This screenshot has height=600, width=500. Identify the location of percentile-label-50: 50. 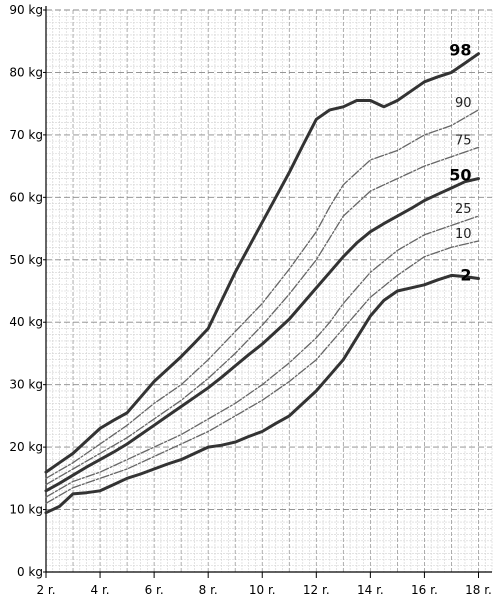
(460, 175).